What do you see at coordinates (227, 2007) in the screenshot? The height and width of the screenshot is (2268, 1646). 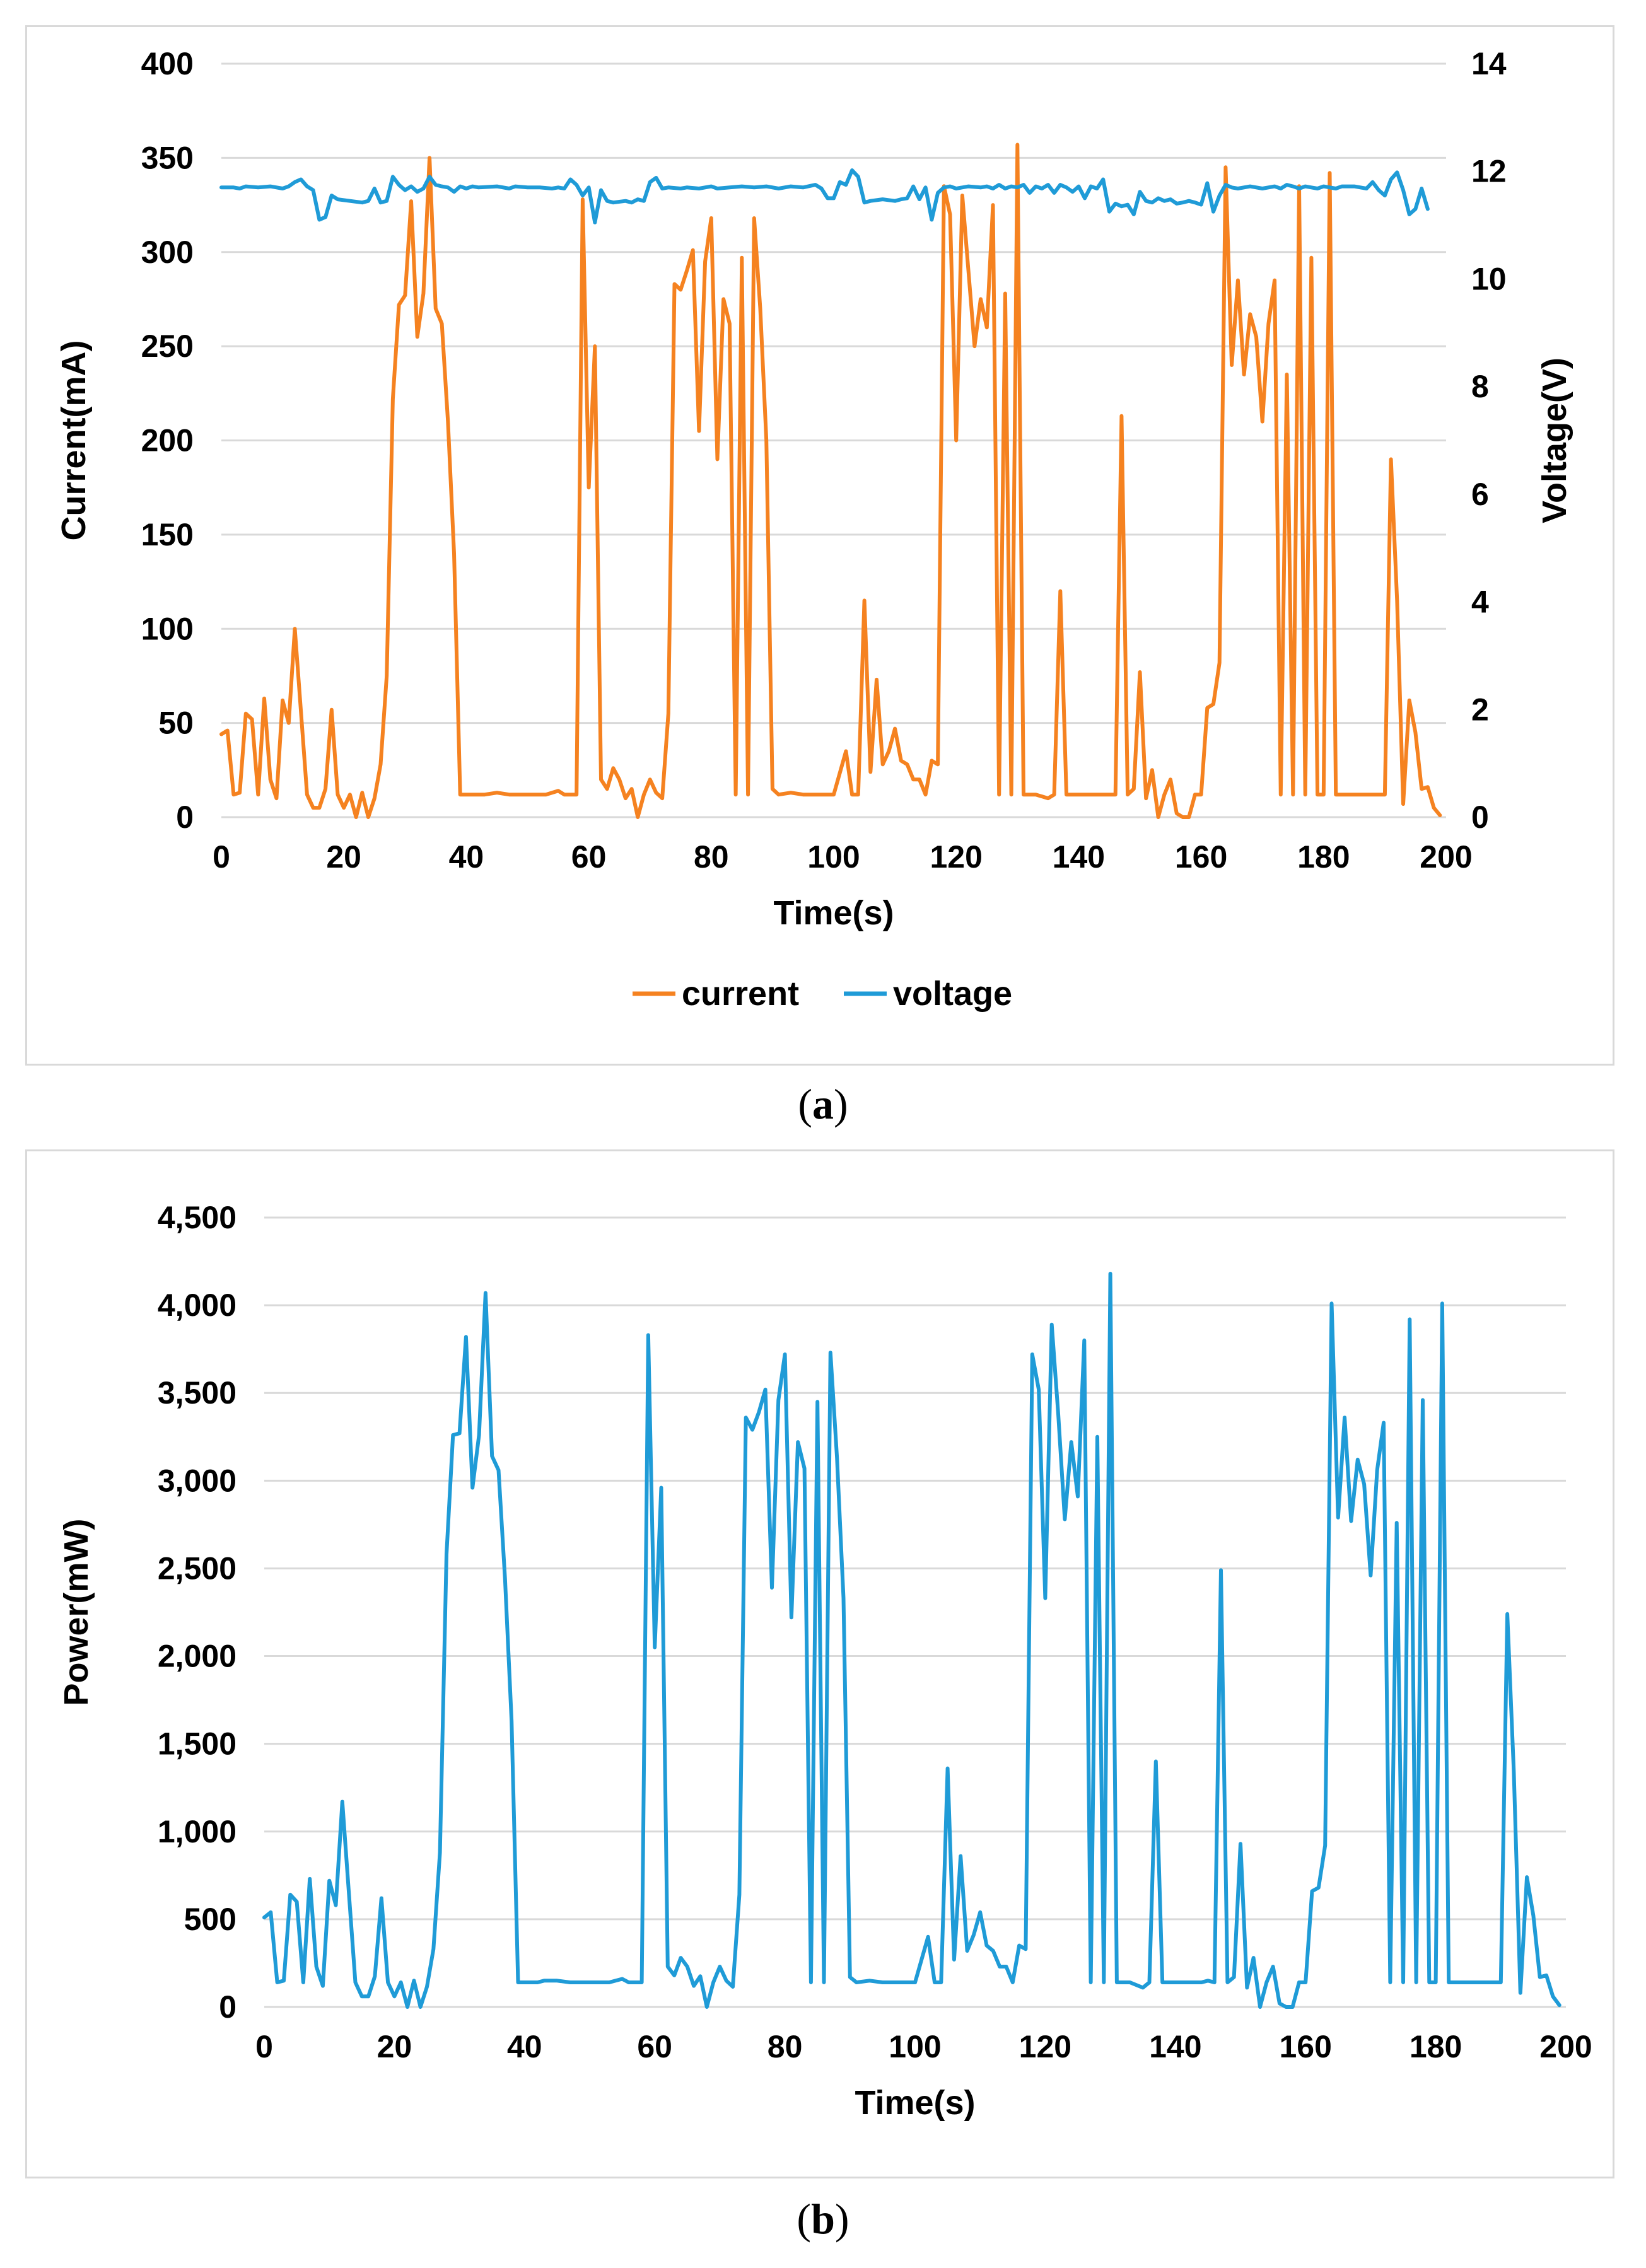 I see `chart-b-y-tick: 0` at bounding box center [227, 2007].